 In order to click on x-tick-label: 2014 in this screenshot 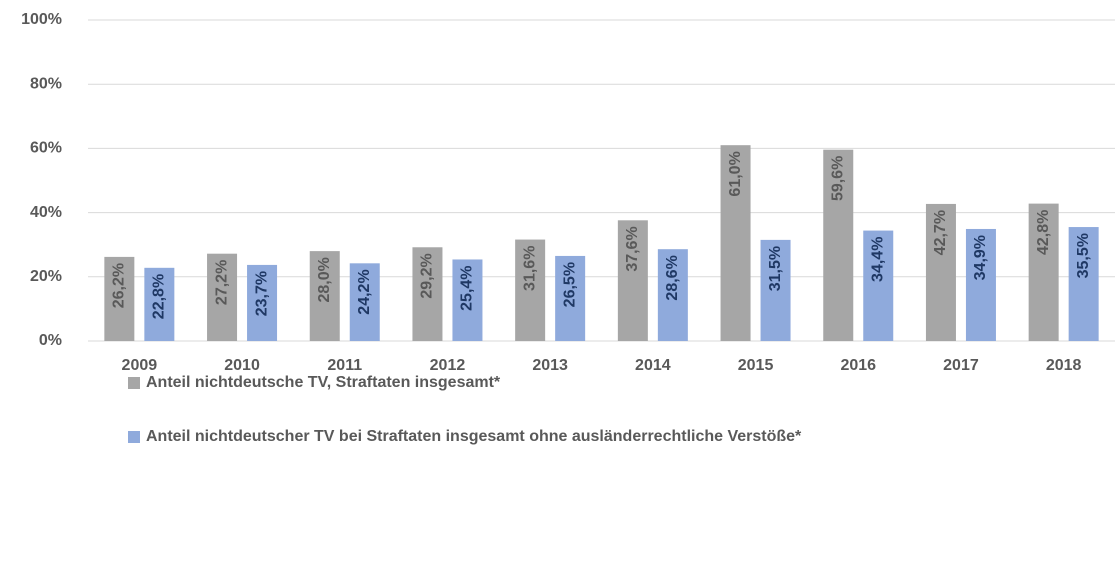, I will do `click(653, 365)`.